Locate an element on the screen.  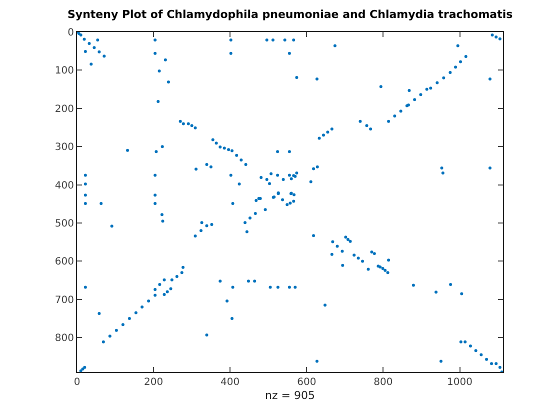
y-tick-label: 800 is located at coordinates (64, 338).